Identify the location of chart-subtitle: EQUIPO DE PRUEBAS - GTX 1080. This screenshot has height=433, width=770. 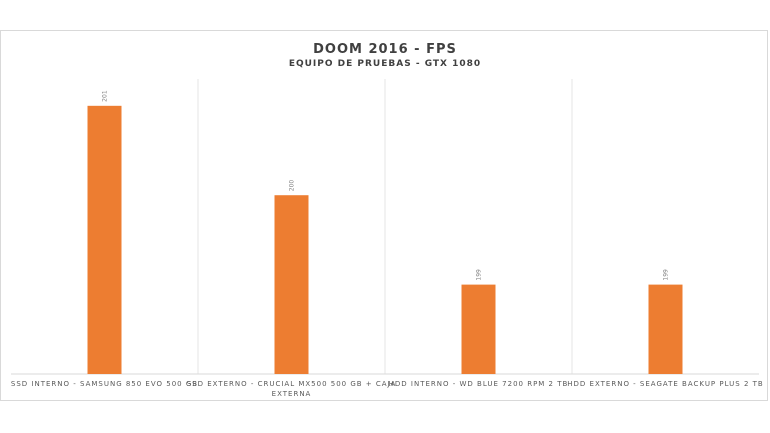
(385, 64).